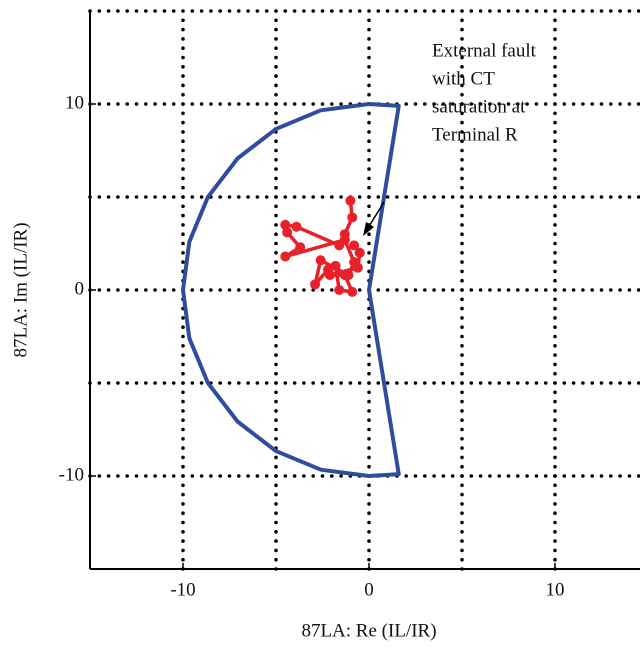 This screenshot has height=652, width=640. What do you see at coordinates (182, 589) in the screenshot?
I see `x-tick-label: -10` at bounding box center [182, 589].